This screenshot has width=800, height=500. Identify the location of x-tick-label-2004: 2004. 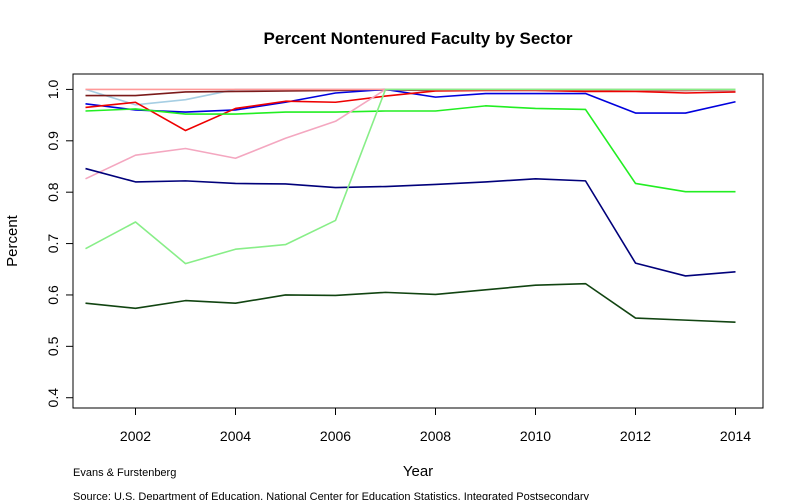
(235, 436).